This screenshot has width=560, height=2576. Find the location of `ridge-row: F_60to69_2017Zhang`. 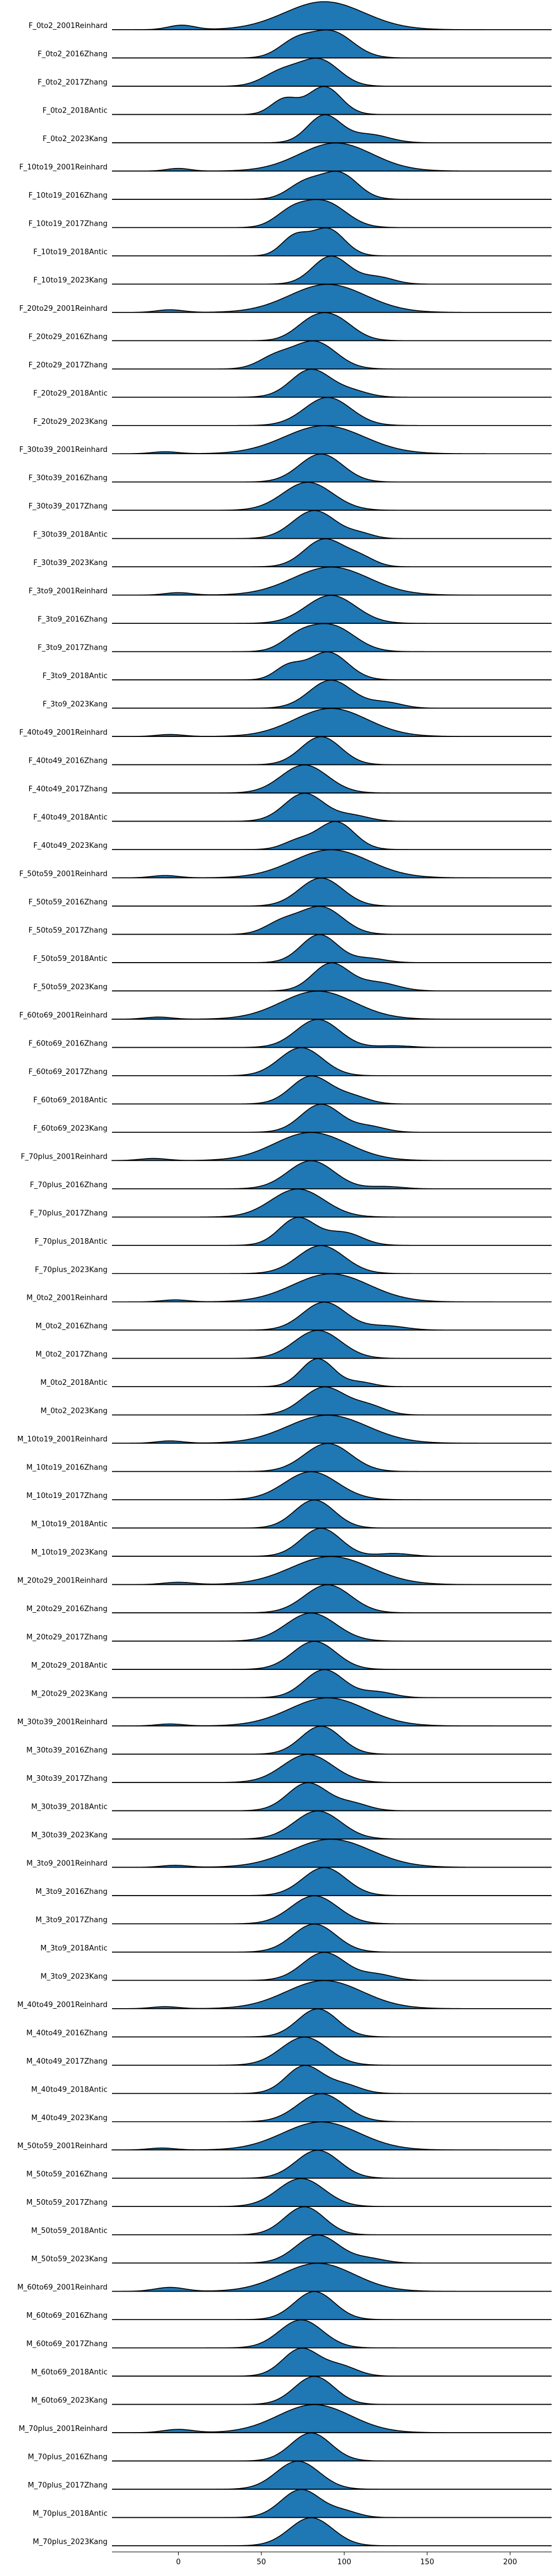

ridge-row: F_60to69_2017Zhang is located at coordinates (290, 1062).